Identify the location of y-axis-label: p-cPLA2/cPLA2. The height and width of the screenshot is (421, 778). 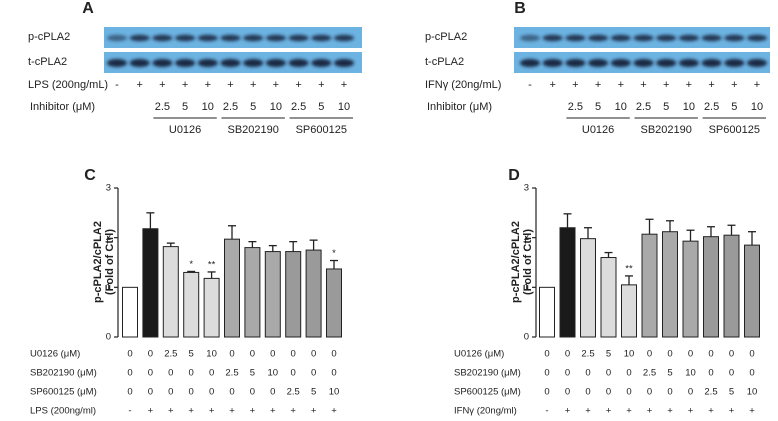
(516, 262).